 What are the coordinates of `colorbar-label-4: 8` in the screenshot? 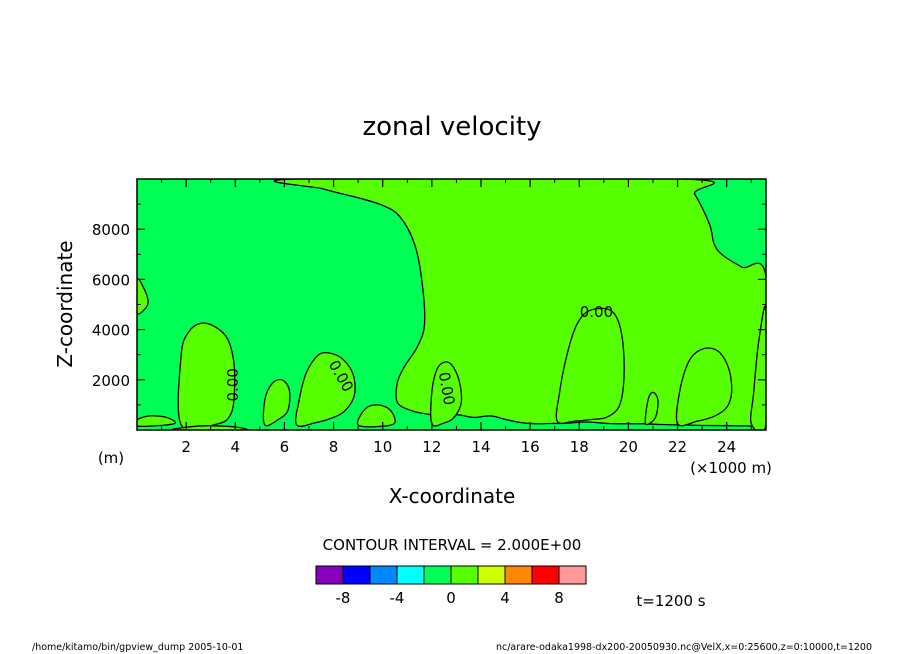 It's located at (559, 598).